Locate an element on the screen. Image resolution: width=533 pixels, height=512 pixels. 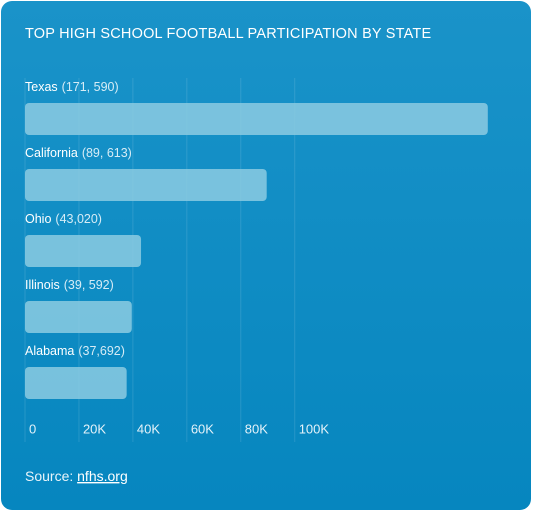
bar-label: Alabama (37,692) is located at coordinates (75, 351).